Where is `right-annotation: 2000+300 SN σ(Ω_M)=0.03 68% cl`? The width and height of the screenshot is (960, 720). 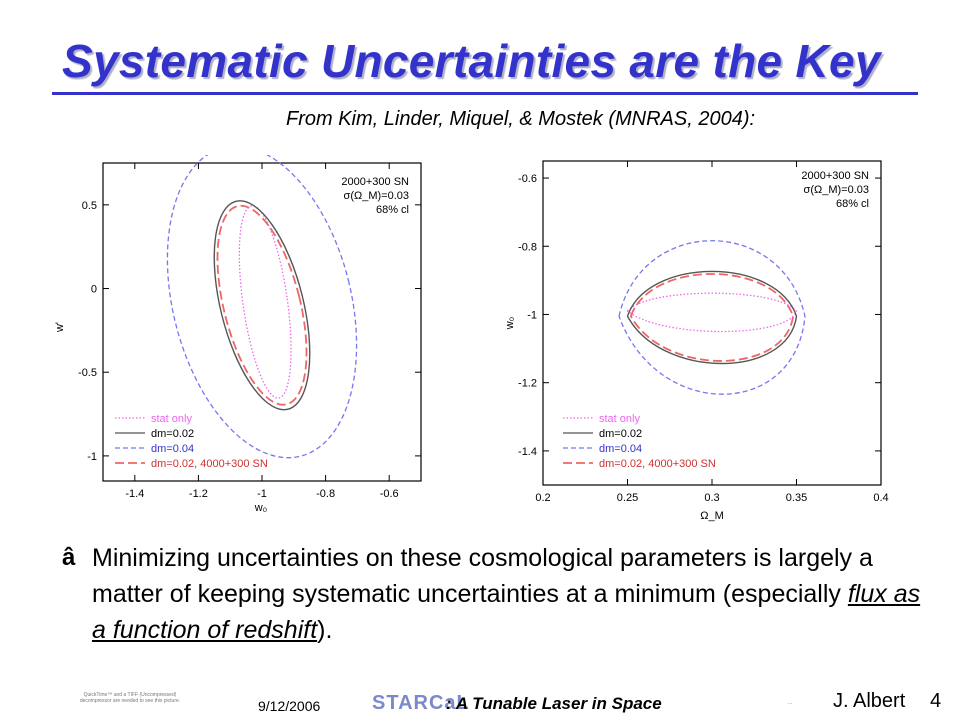 right-annotation: 2000+300 SN σ(Ω_M)=0.03 68% cl is located at coordinates (835, 190).